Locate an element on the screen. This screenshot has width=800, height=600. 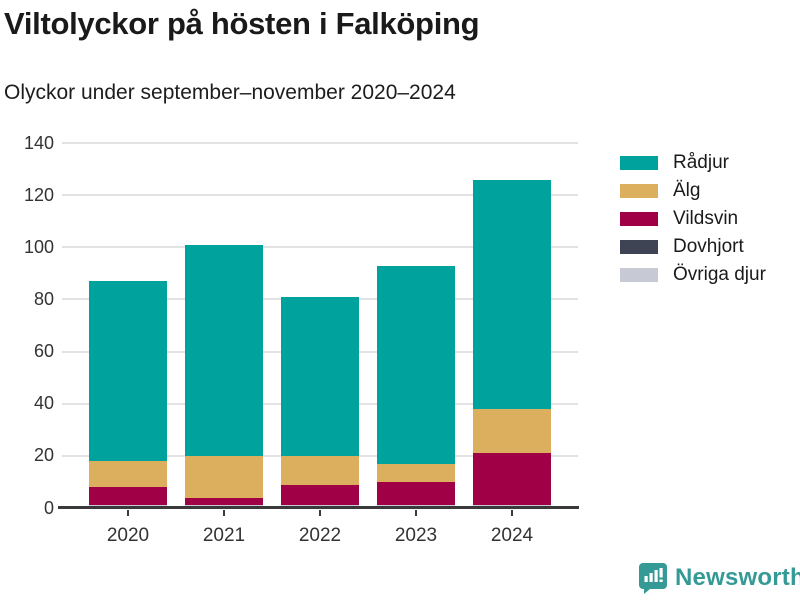
bar-2024 is located at coordinates (512, 343).